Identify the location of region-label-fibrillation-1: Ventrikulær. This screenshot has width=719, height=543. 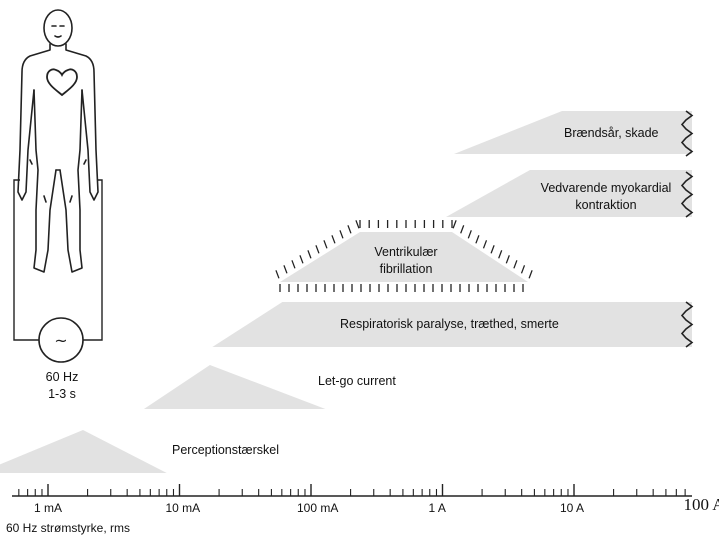
(406, 252).